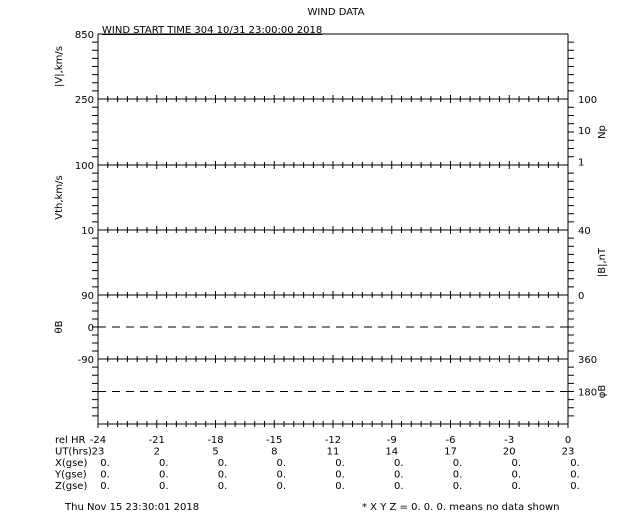 Image resolution: width=640 pixels, height=512 pixels. Describe the element at coordinates (73, 452) in the screenshot. I see `x-row-label: UT(hrs)` at that location.